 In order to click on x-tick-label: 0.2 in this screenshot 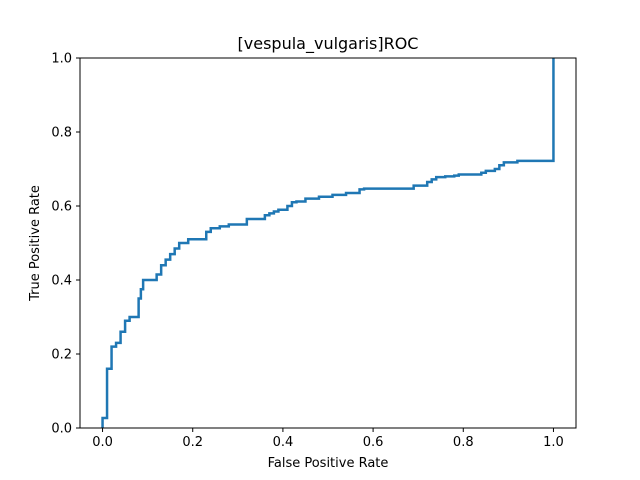, I will do `click(192, 442)`.